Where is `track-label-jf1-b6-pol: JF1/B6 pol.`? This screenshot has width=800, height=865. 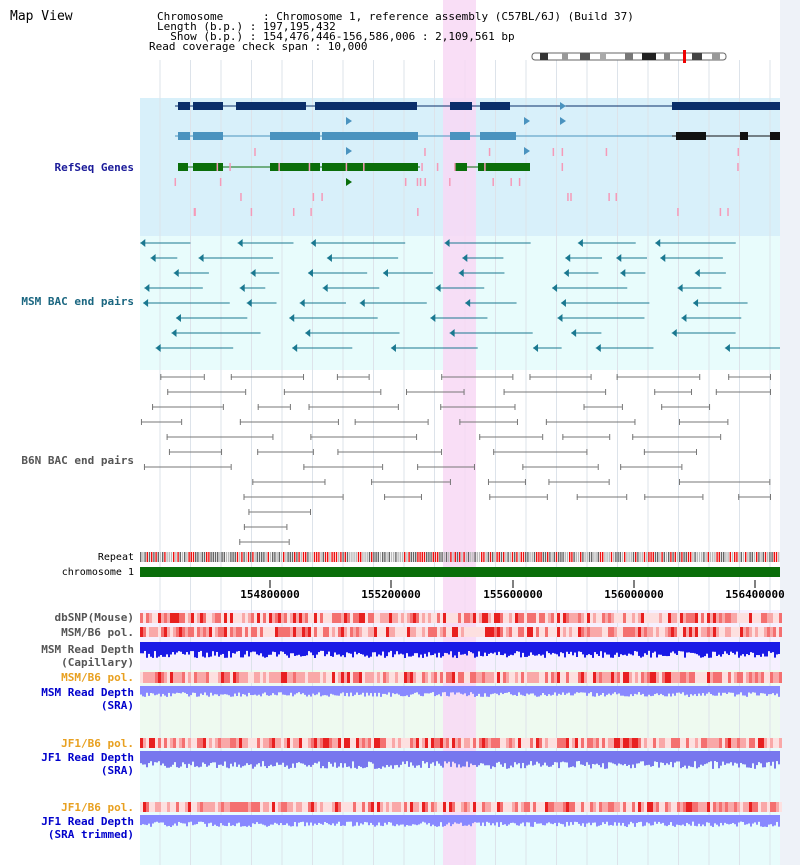
track-label-jf1-b6-pol: JF1/B6 pol. is located at coordinates (97, 743).